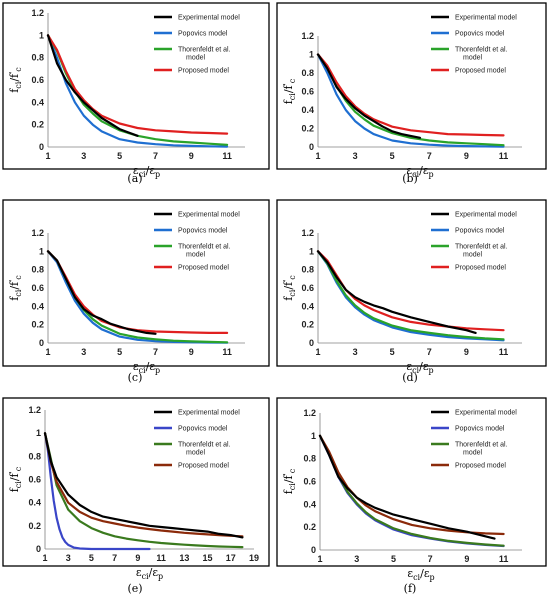 This screenshot has width=550, height=605. I want to click on x-tick-label: 19, so click(254, 558).